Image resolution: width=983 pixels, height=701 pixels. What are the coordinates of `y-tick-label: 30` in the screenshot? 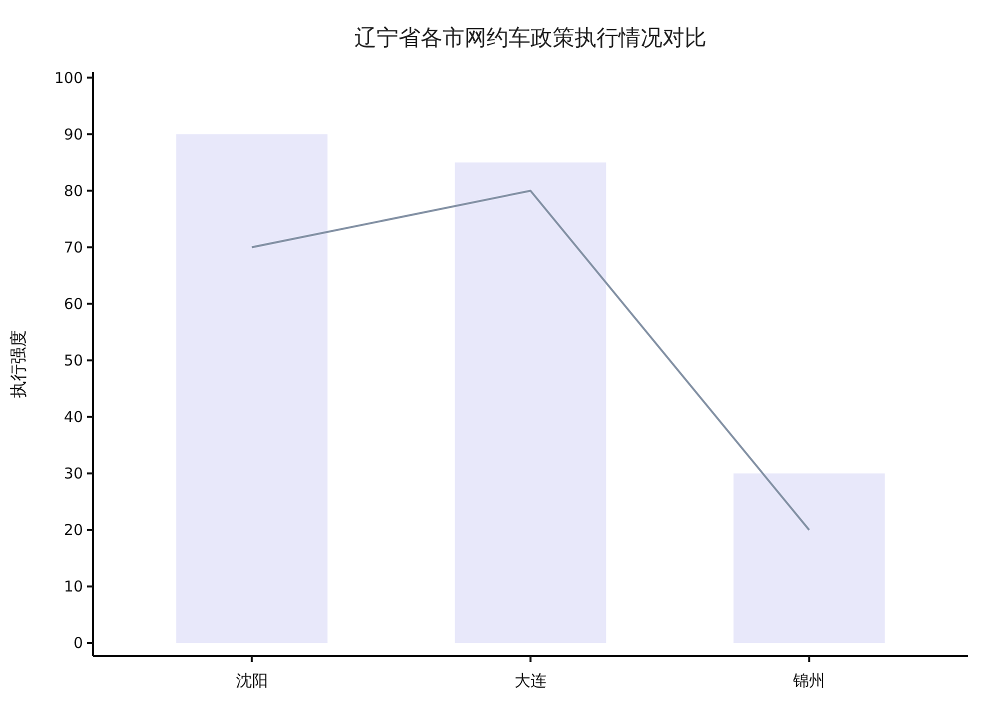 It's located at (73, 473).